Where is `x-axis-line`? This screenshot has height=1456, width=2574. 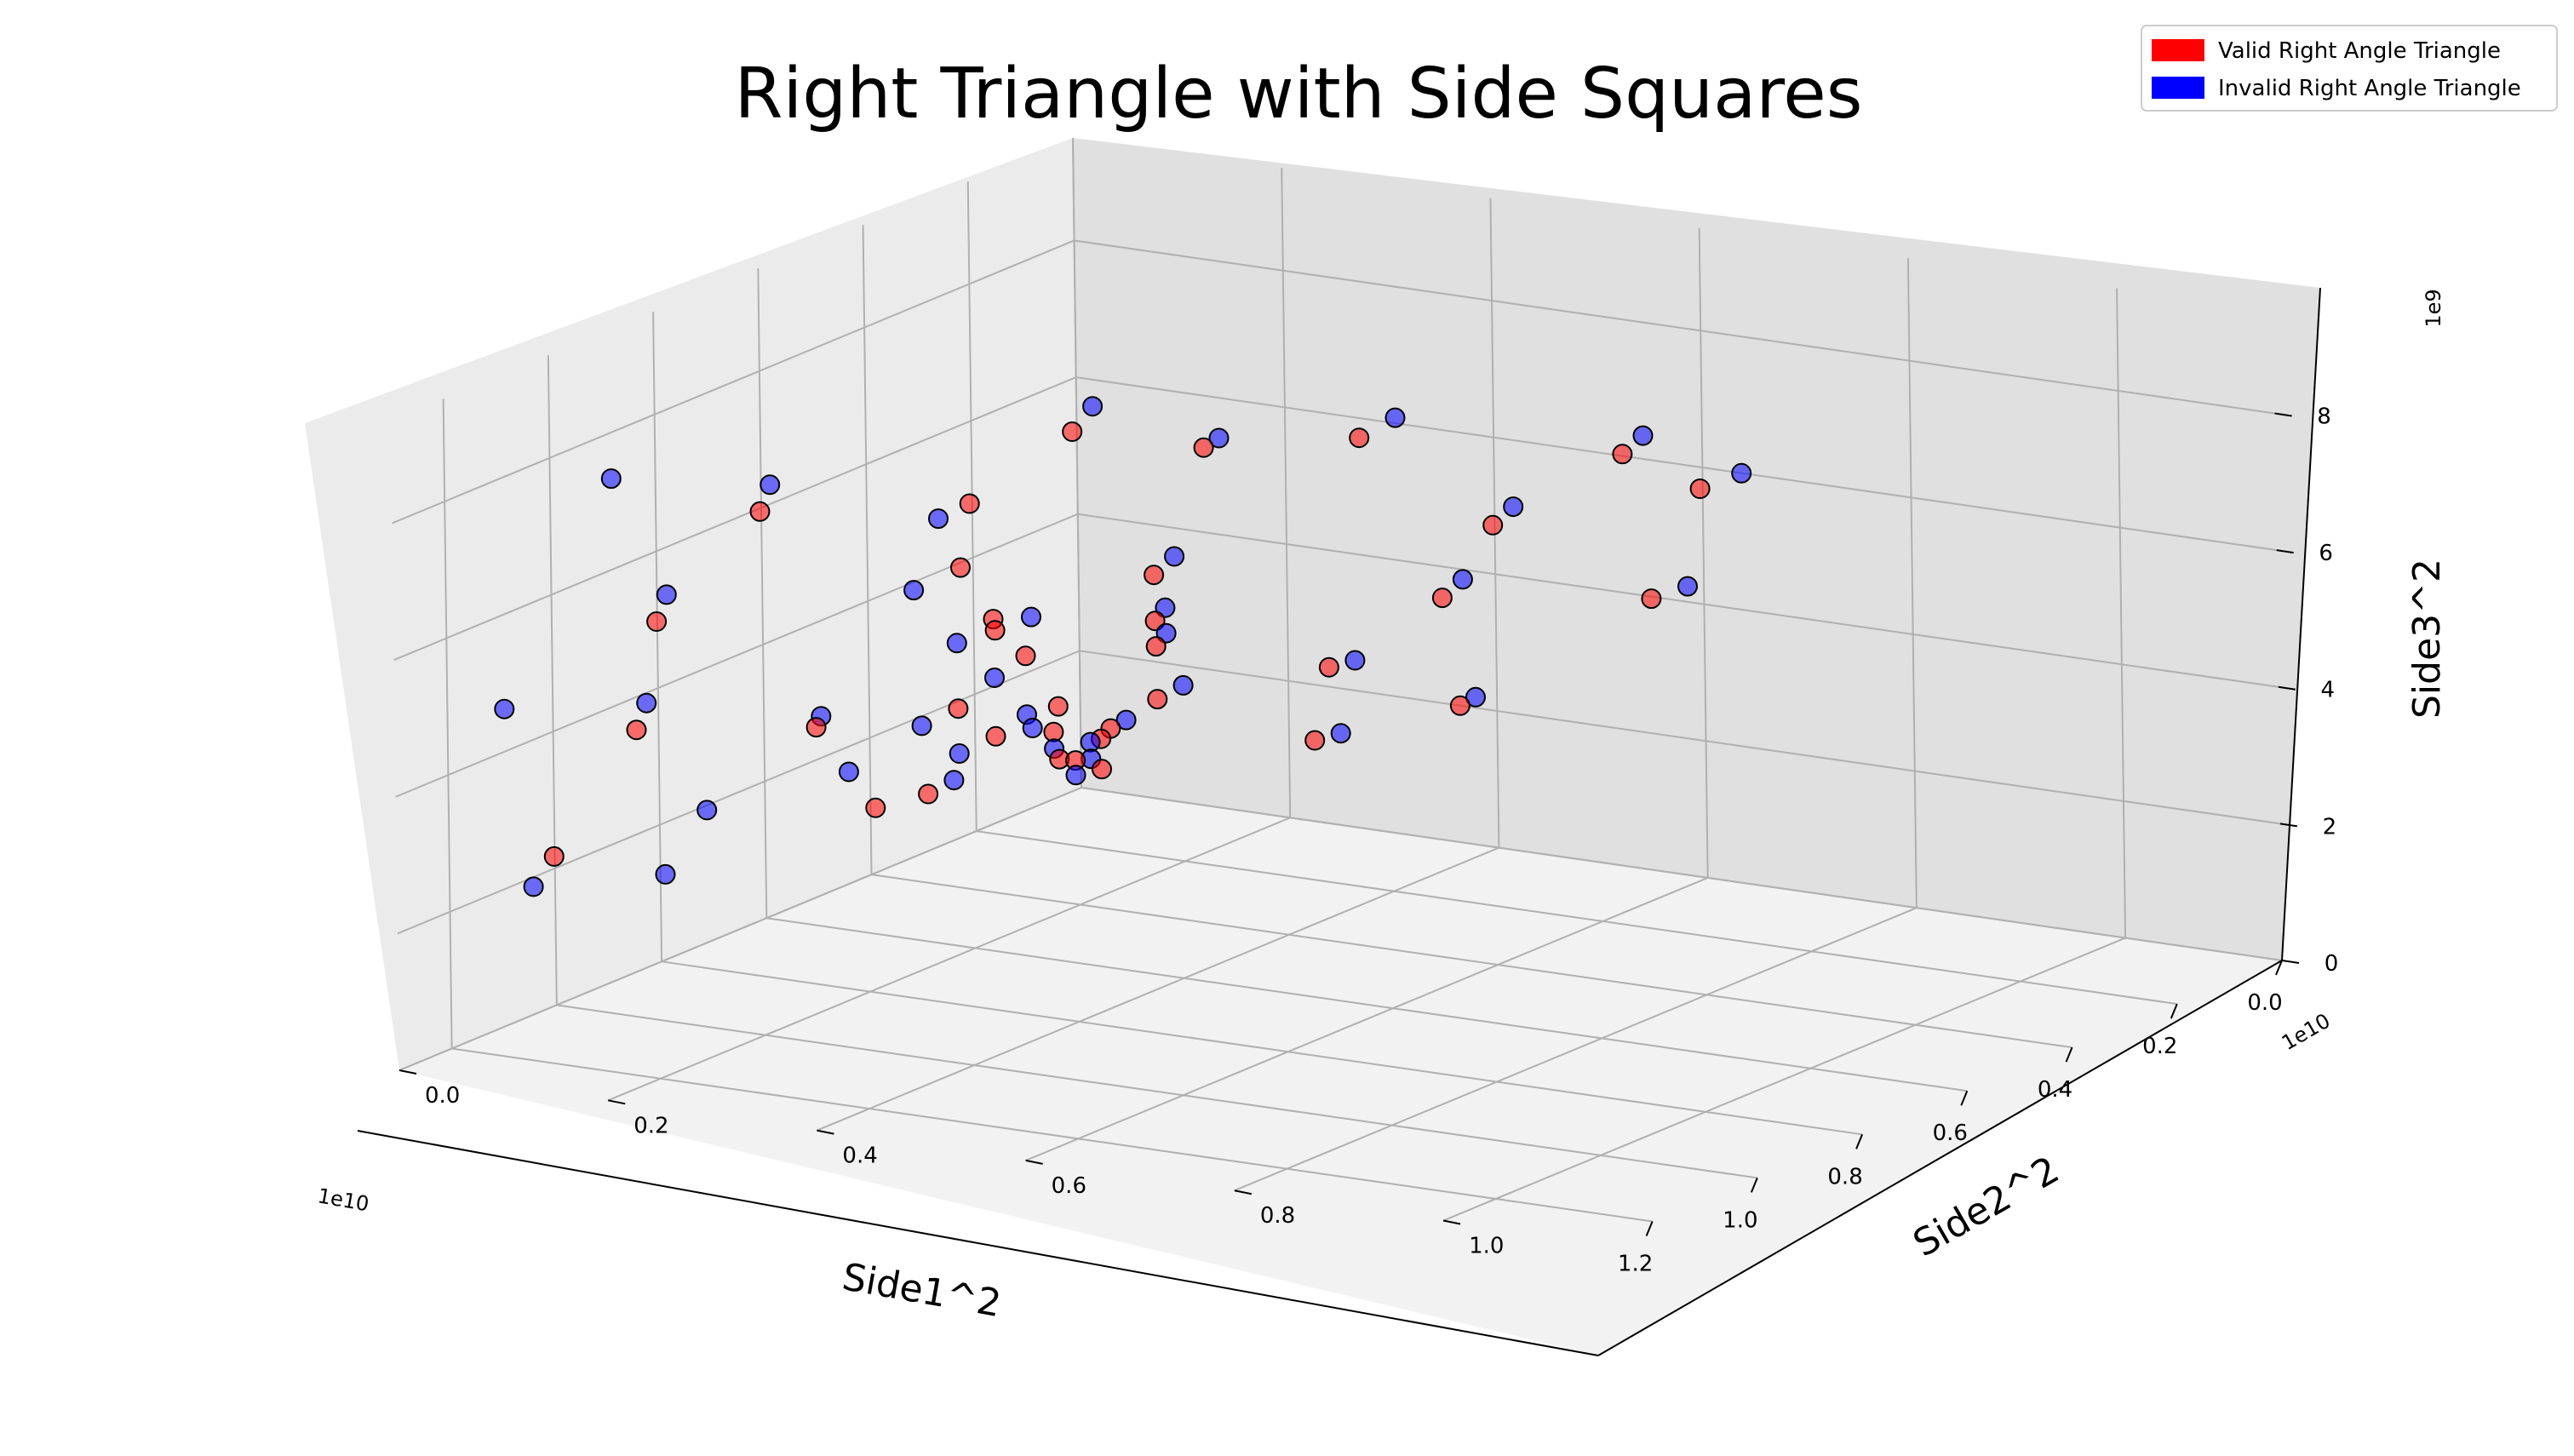 x-axis-line is located at coordinates (978, 1243).